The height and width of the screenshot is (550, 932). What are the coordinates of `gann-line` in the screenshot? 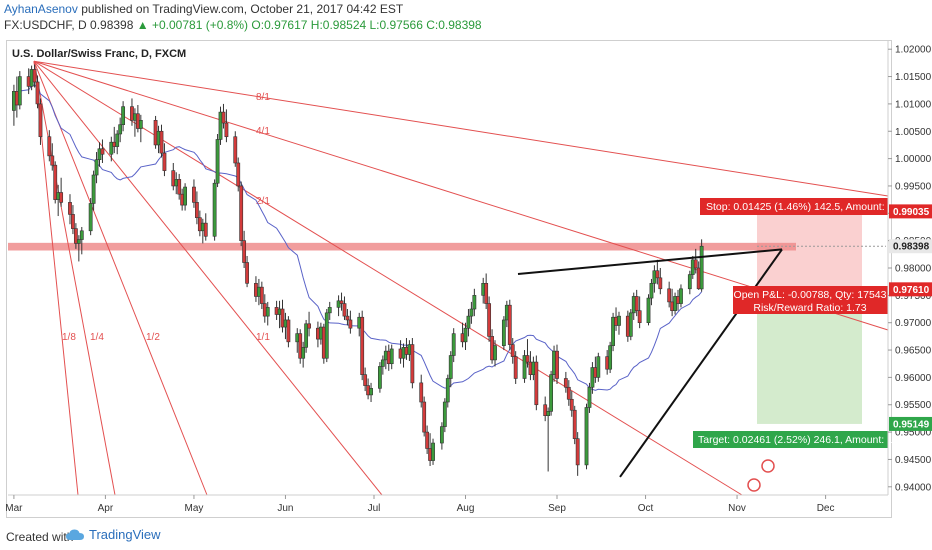 It's located at (74, 278).